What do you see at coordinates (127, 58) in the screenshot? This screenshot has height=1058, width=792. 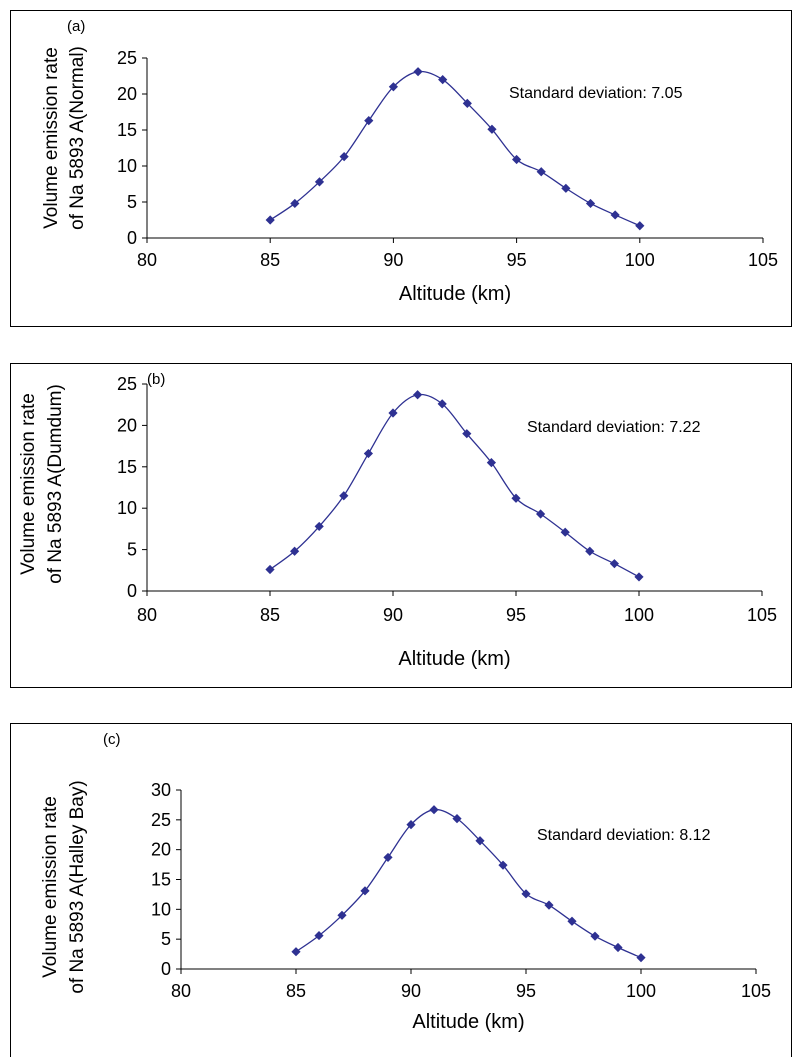 I see `chart-a-y-tick-label: 25` at bounding box center [127, 58].